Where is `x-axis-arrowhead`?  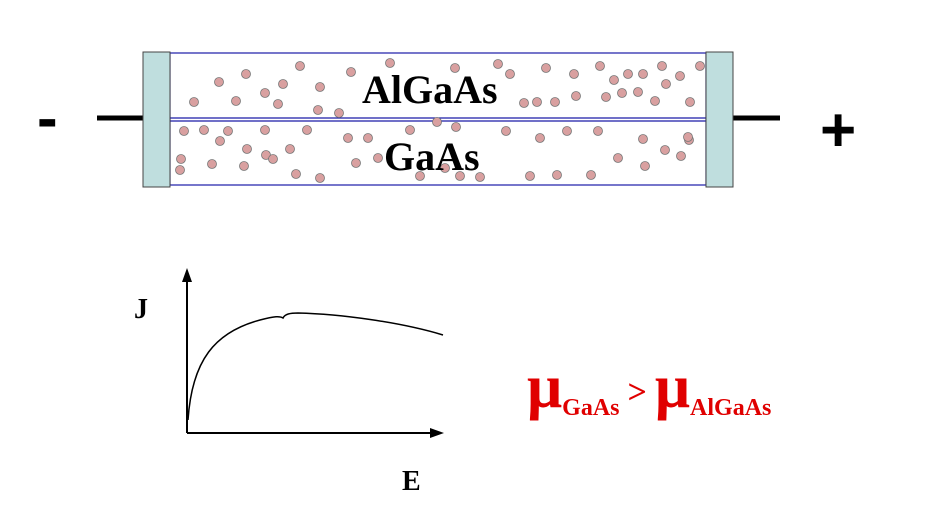 x-axis-arrowhead is located at coordinates (437, 433).